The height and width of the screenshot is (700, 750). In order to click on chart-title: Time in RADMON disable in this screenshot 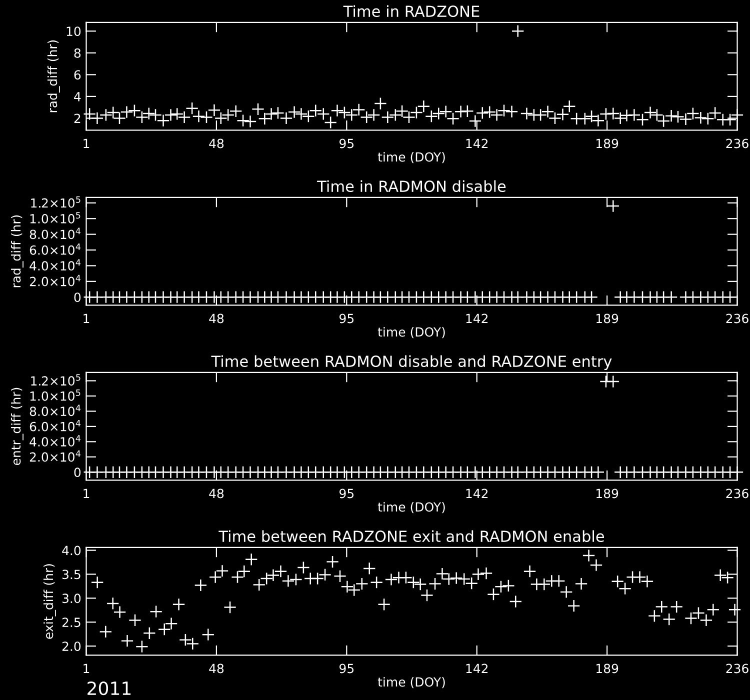, I will do `click(411, 186)`.